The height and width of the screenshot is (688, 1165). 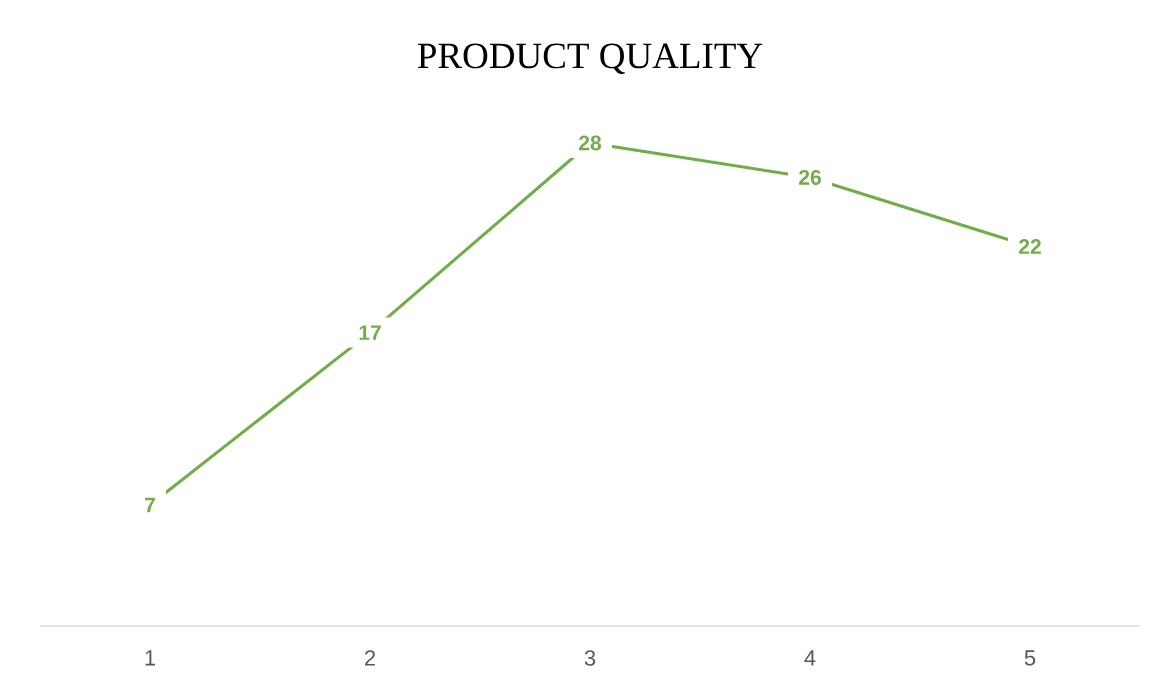 What do you see at coordinates (369, 658) in the screenshot?
I see `x-tick-label: 2` at bounding box center [369, 658].